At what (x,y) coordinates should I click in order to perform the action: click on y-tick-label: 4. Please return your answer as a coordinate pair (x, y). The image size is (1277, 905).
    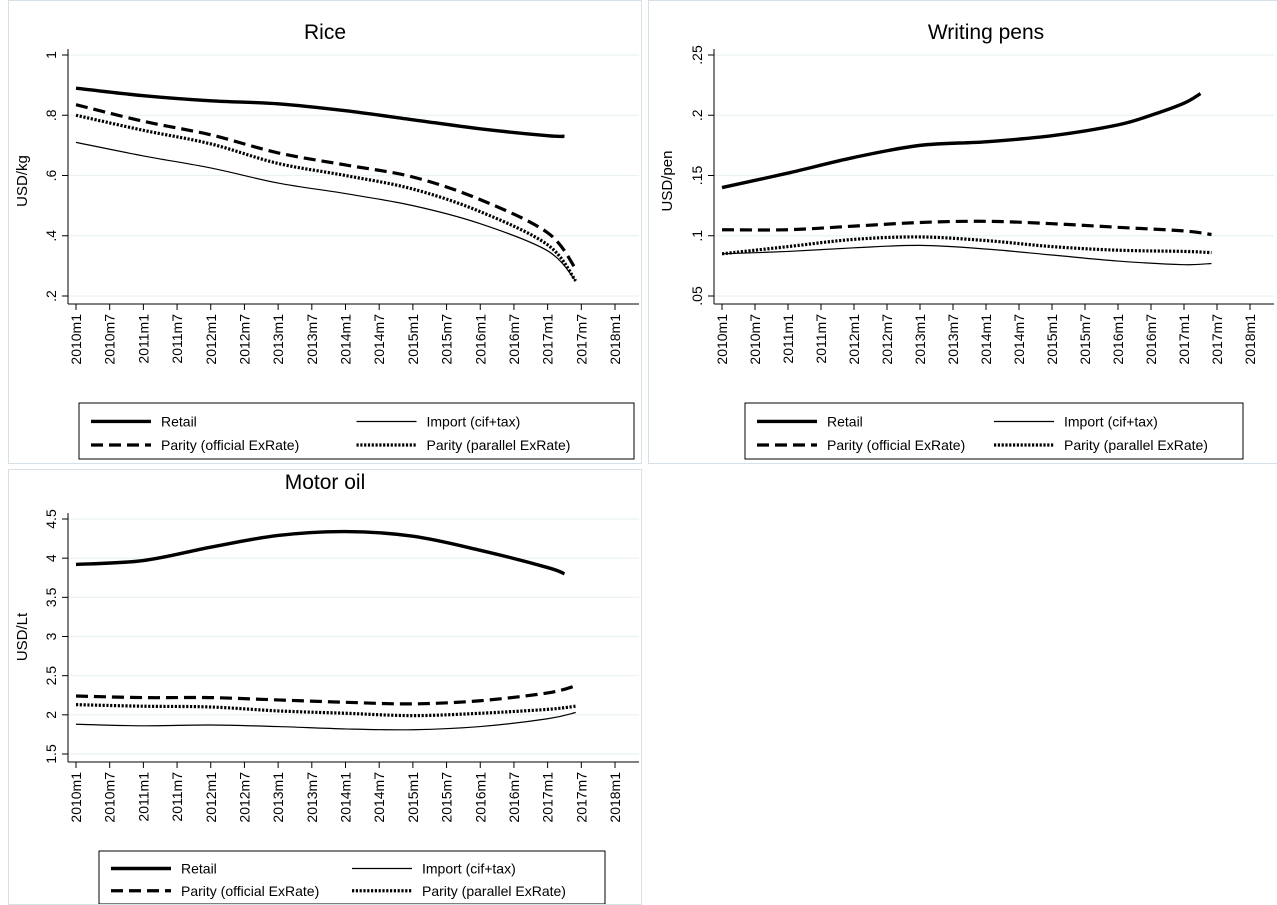
    Looking at the image, I should click on (51, 558).